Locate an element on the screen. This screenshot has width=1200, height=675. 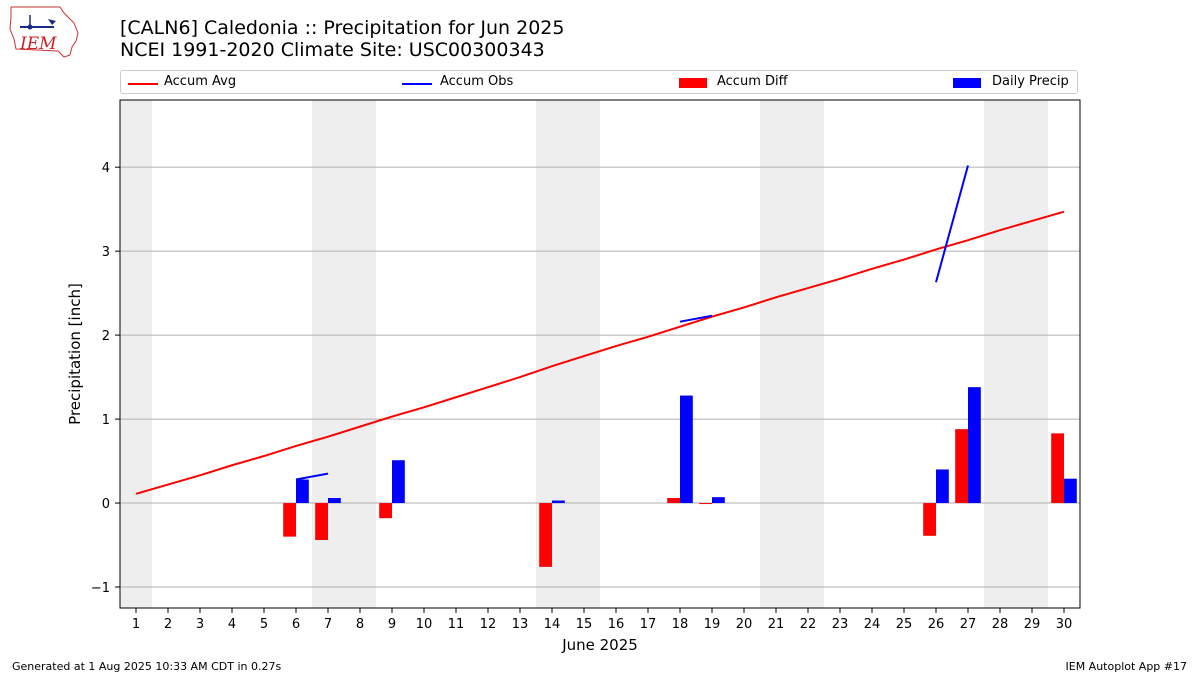
legend-label-accum-diff: Accum Diff is located at coordinates (752, 81).